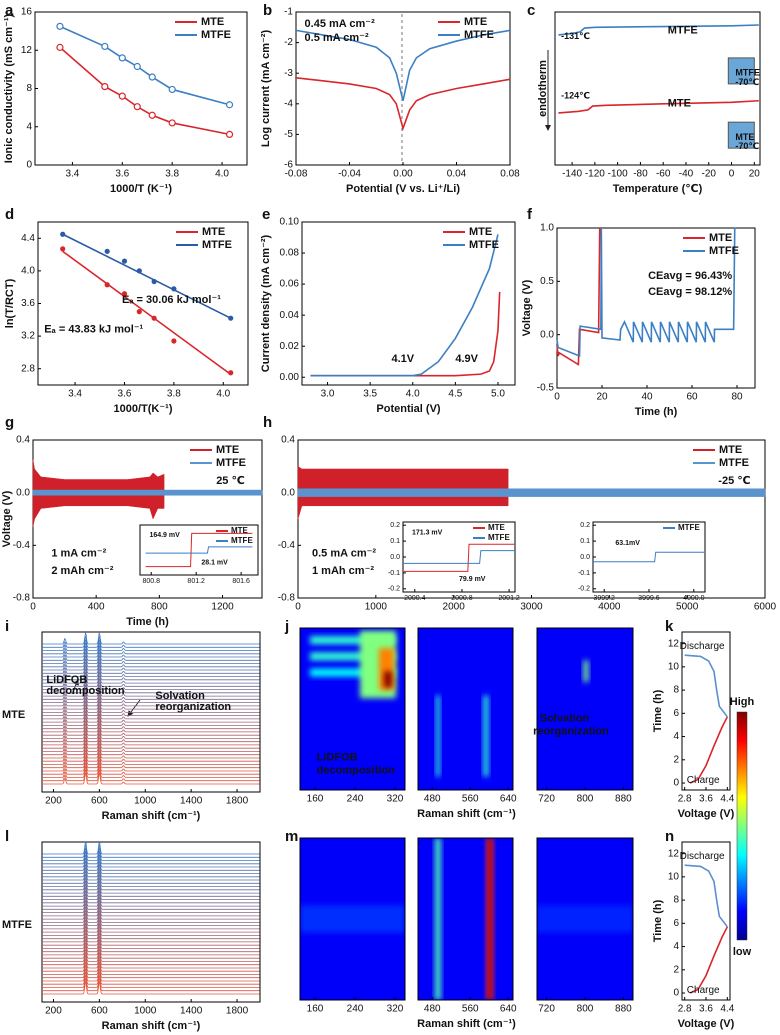 This screenshot has height=1035, width=780. What do you see at coordinates (290, 253) in the screenshot?
I see `y-tick-label: 0.08` at bounding box center [290, 253].